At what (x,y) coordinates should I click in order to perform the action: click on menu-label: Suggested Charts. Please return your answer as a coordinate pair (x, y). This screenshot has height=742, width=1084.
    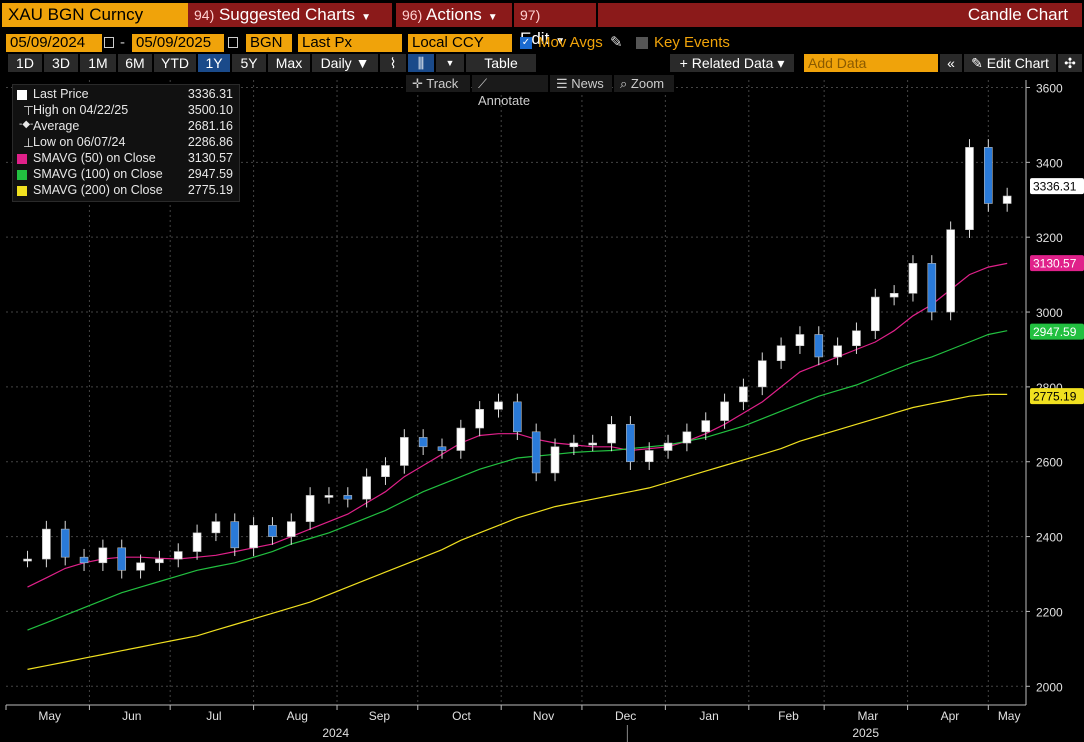
    Looking at the image, I should click on (287, 14).